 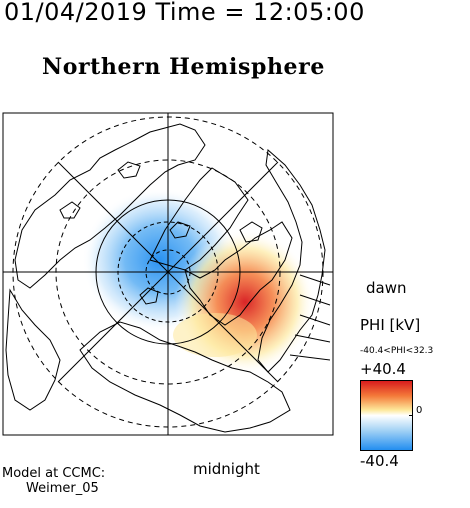 What do you see at coordinates (183, 67) in the screenshot?
I see `hemisphere-title: Northern Hemisphere` at bounding box center [183, 67].